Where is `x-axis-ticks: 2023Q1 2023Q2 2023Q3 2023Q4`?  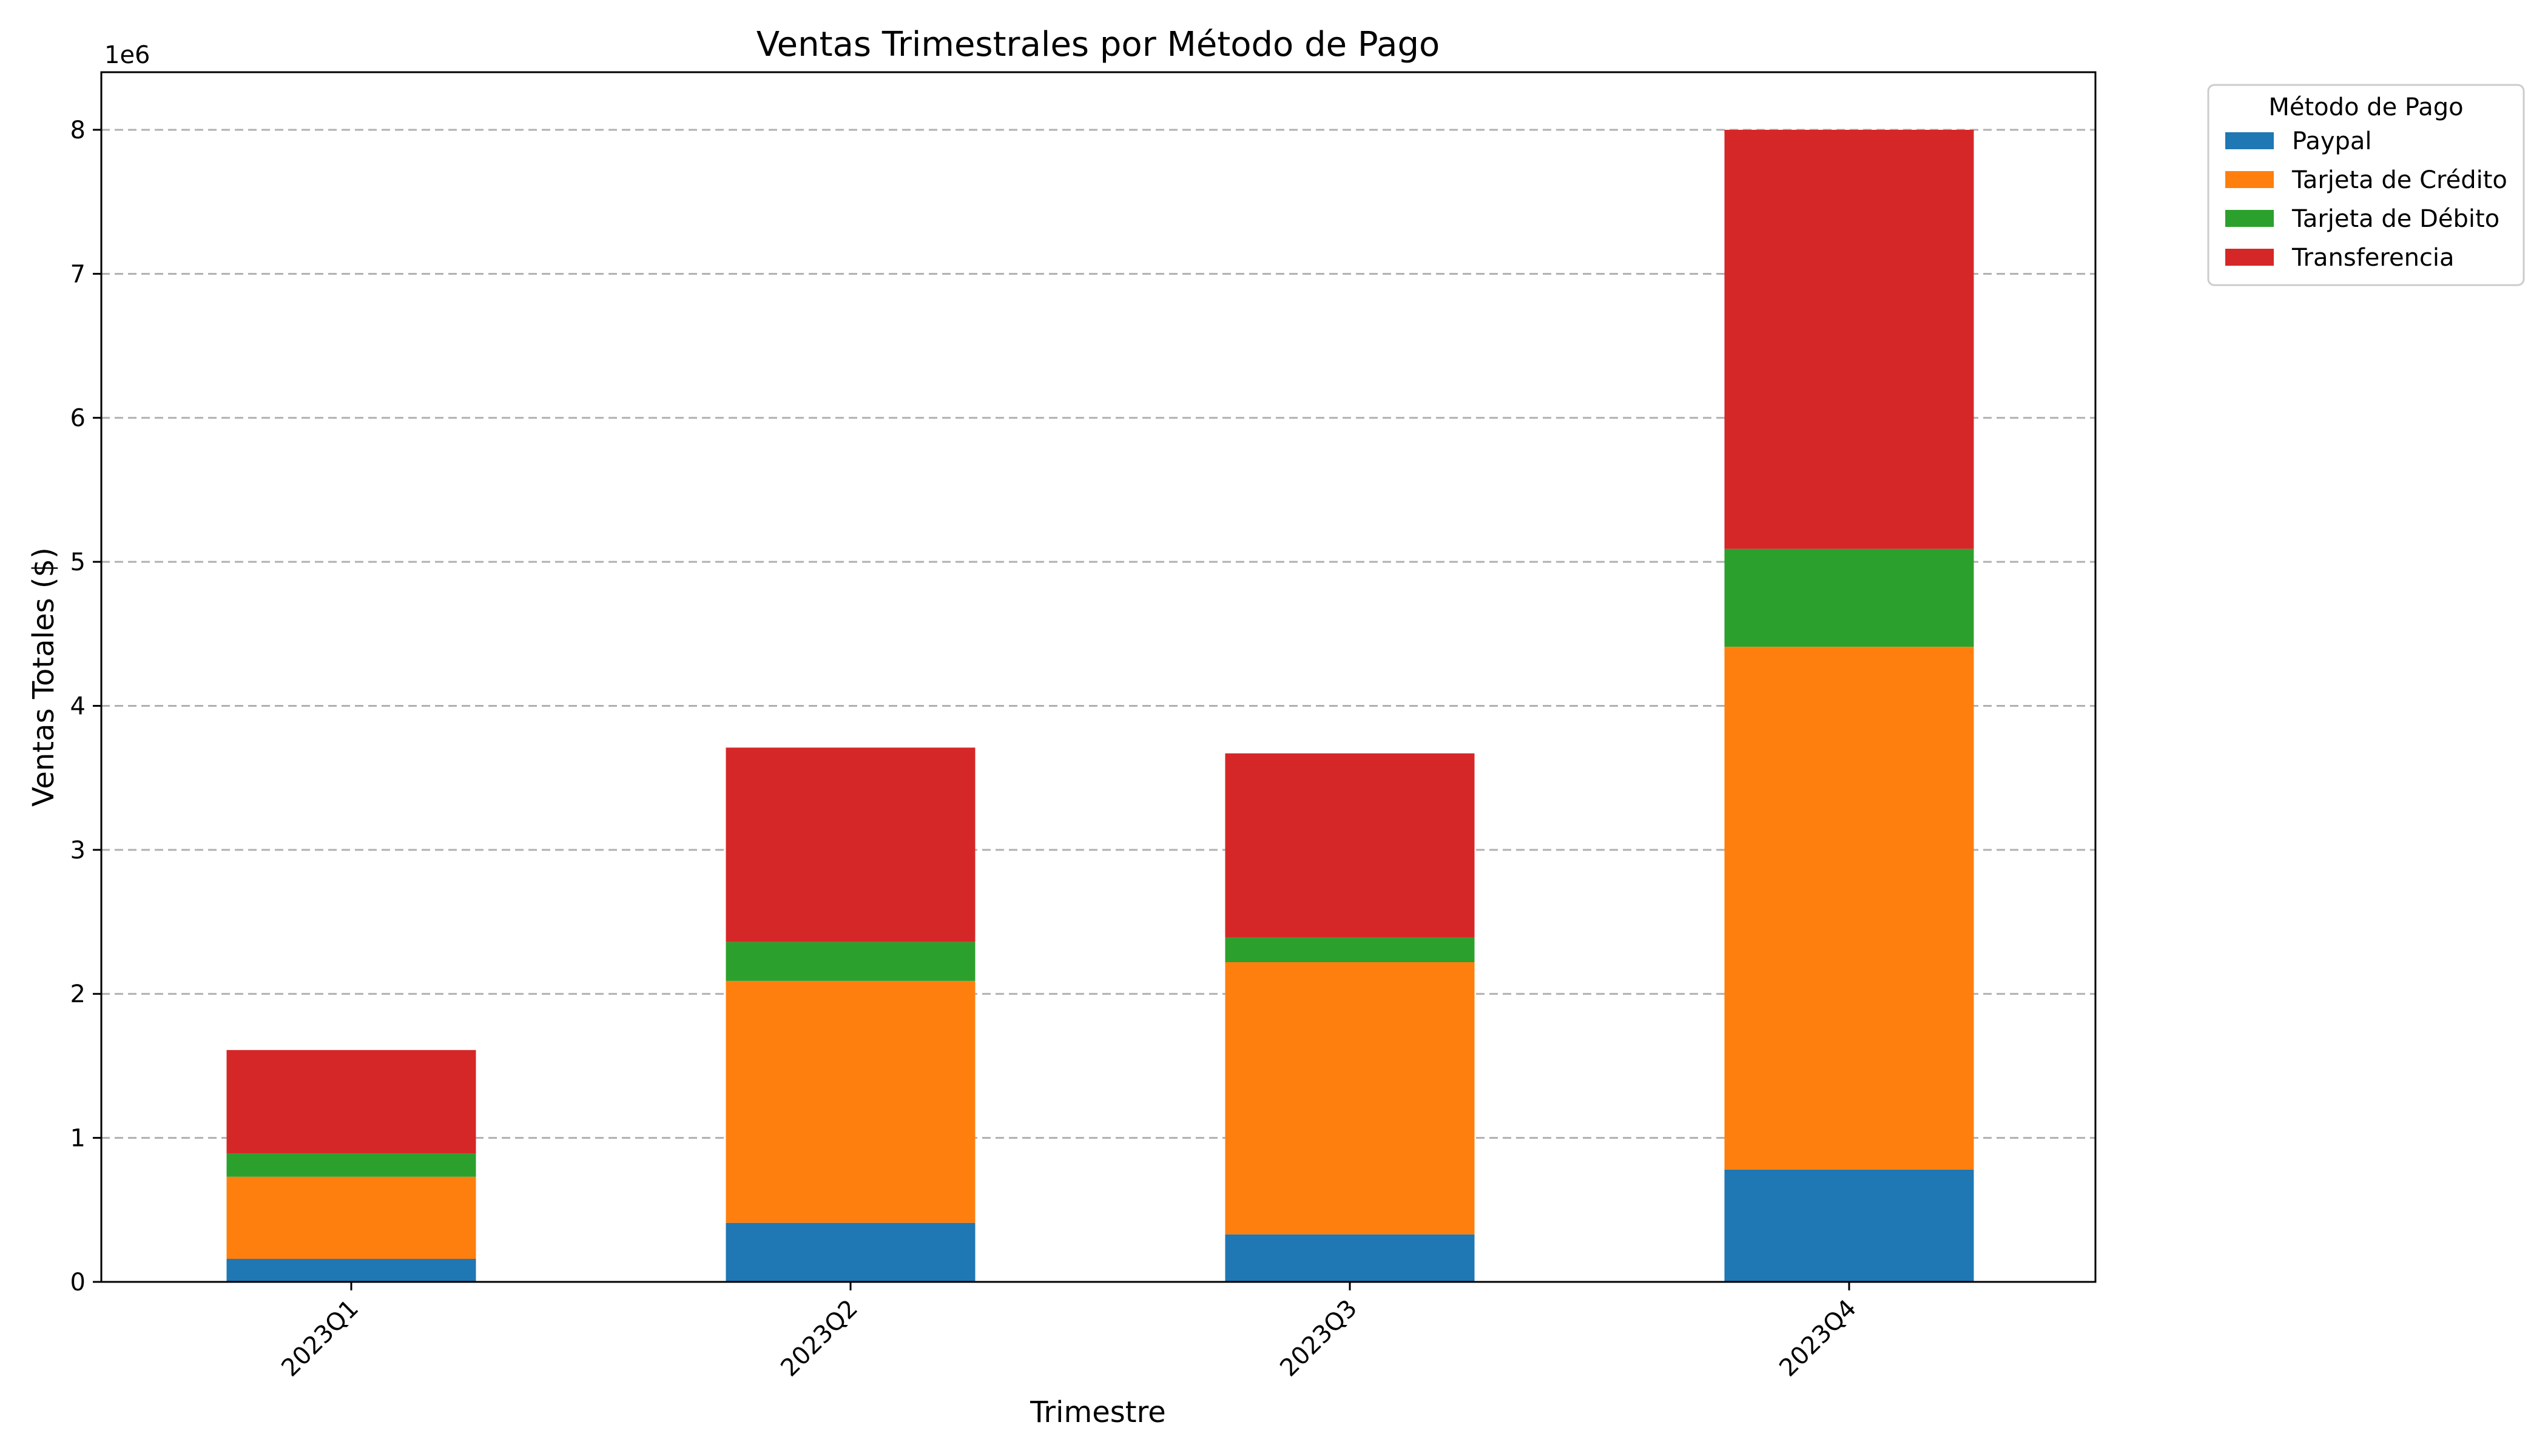
x-axis-ticks: 2023Q1 2023Q2 2023Q3 2023Q4 is located at coordinates (1069, 1332).